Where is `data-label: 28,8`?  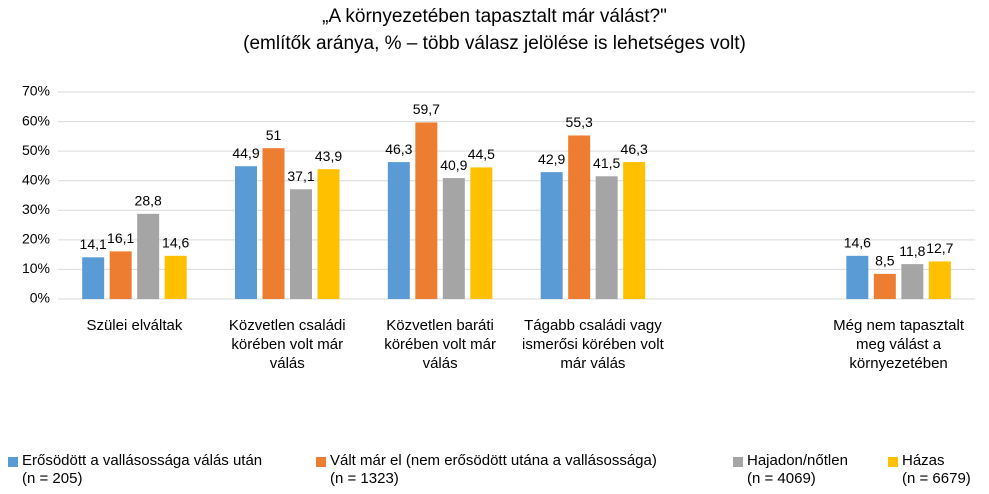 data-label: 28,8 is located at coordinates (148, 201).